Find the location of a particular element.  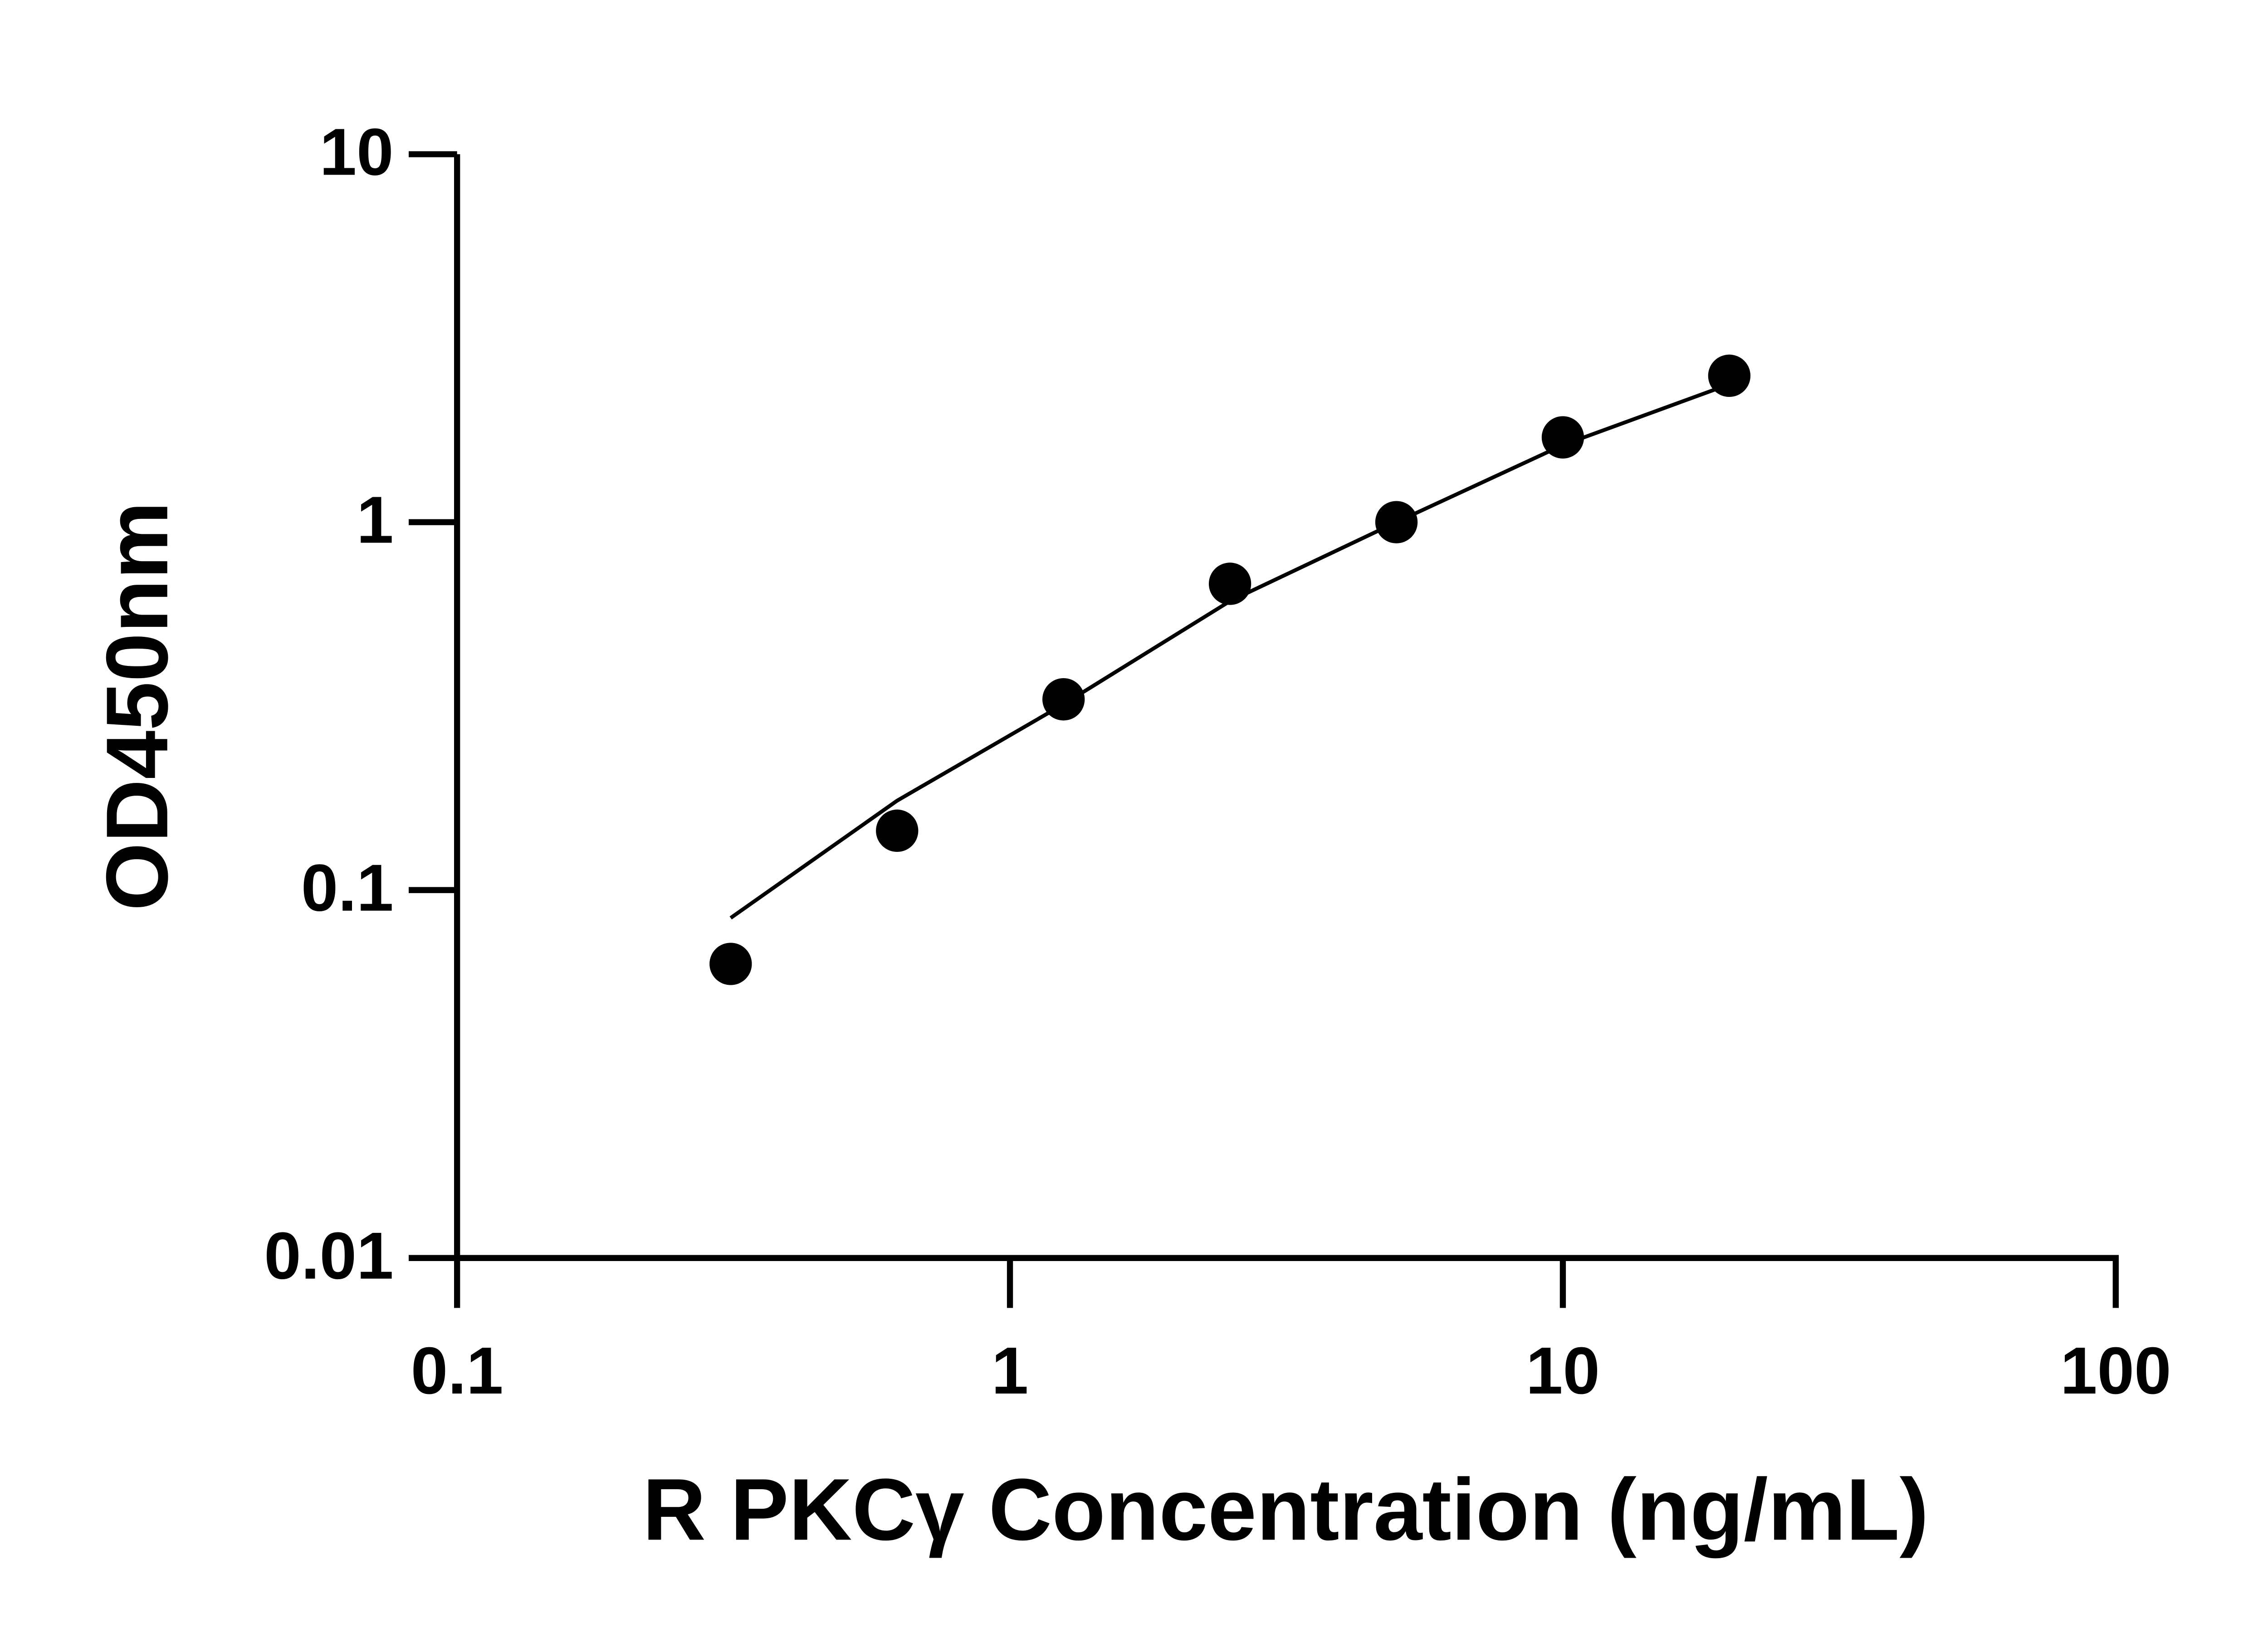

y-axis-title: OD450nm is located at coordinates (137, 706).